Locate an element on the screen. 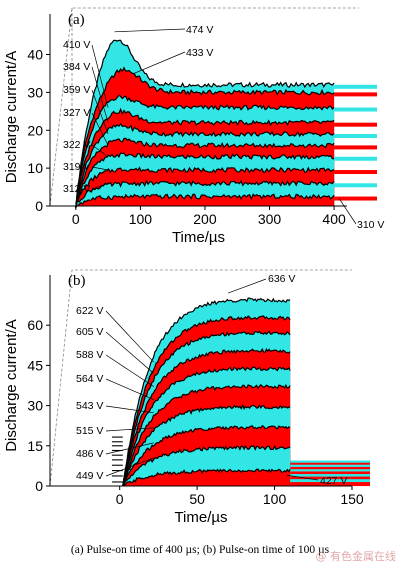  y-tick-label: 10 is located at coordinates (35, 168).